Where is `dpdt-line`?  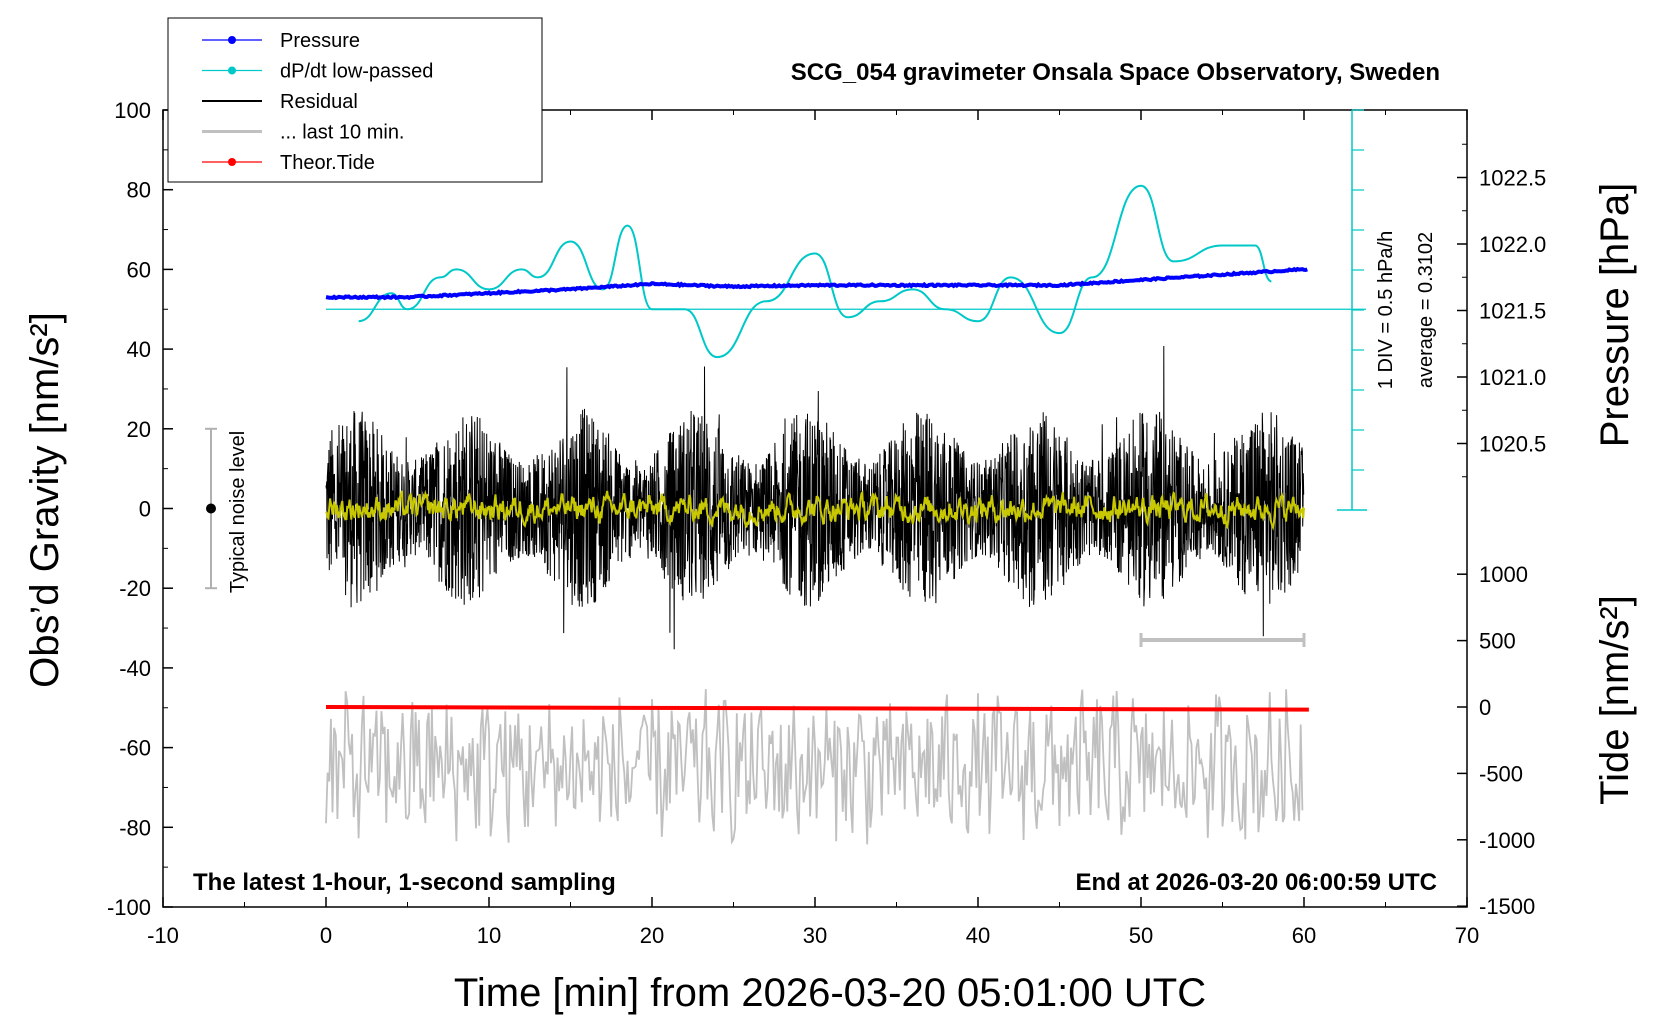
dpdt-line is located at coordinates (815, 271).